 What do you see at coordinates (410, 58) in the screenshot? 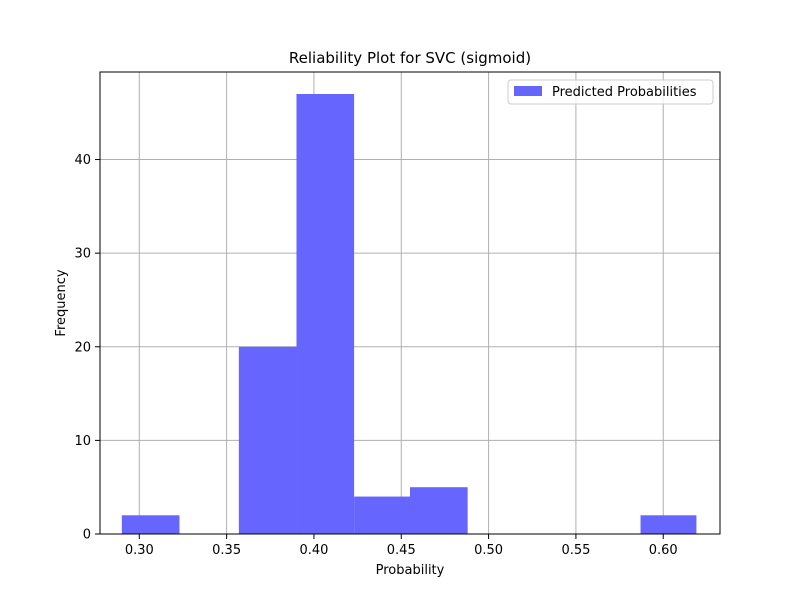
I see `chart-title: Reliability Plot for SVC (sigmoid)` at bounding box center [410, 58].